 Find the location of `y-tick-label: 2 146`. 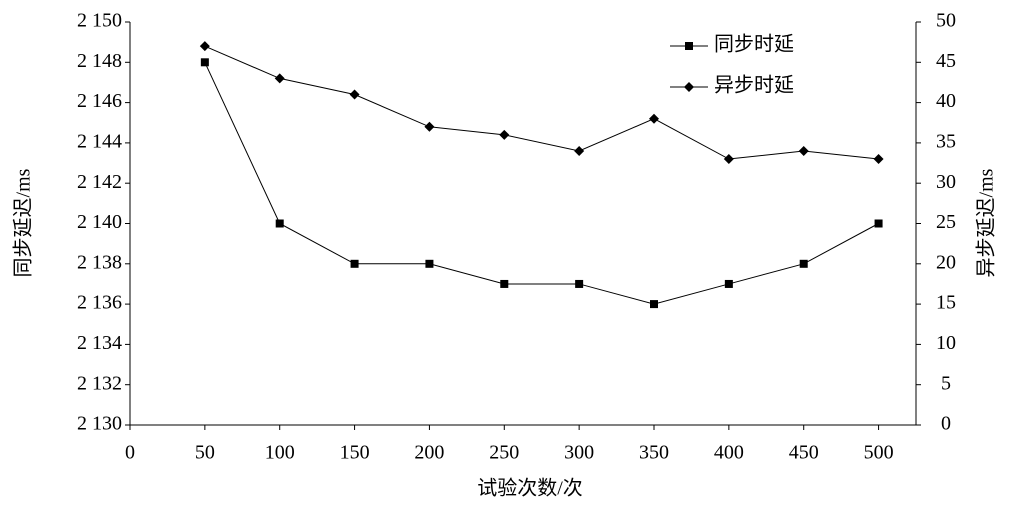

y-tick-label: 2 146 is located at coordinates (99, 101).